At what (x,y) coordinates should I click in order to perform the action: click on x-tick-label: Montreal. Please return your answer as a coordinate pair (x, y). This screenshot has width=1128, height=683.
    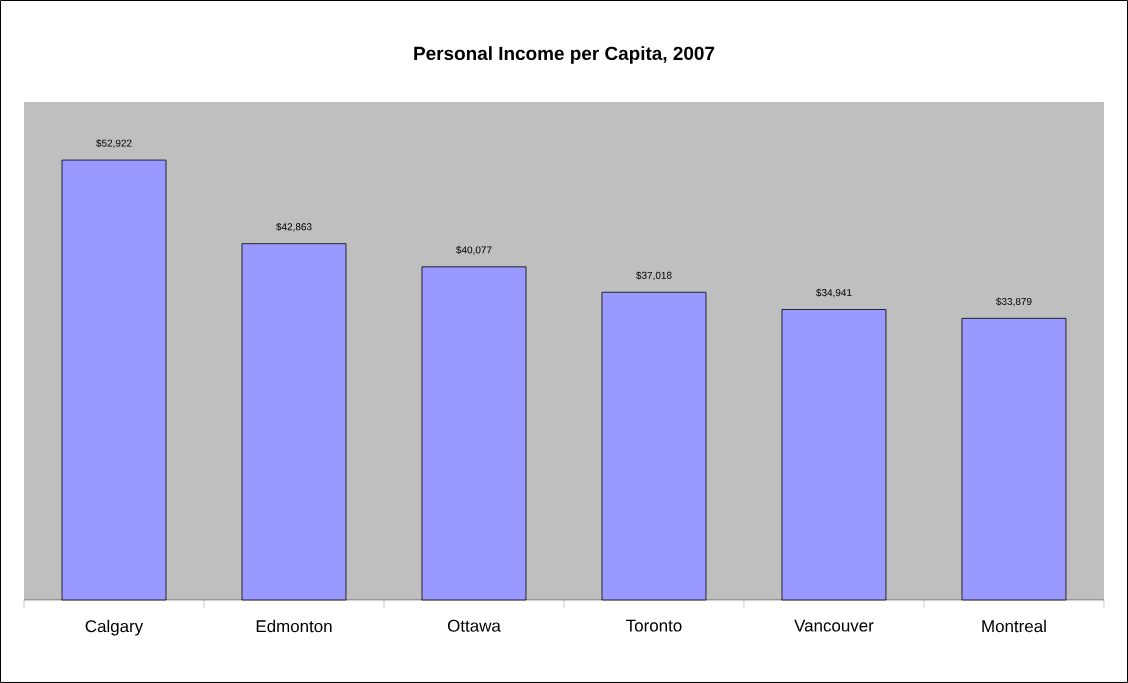
    Looking at the image, I should click on (1014, 626).